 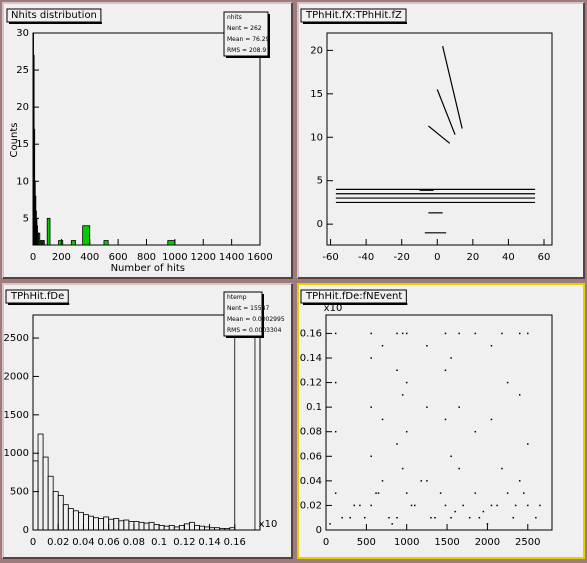 I want to click on x-tick-label: 2500, so click(x=527, y=542).